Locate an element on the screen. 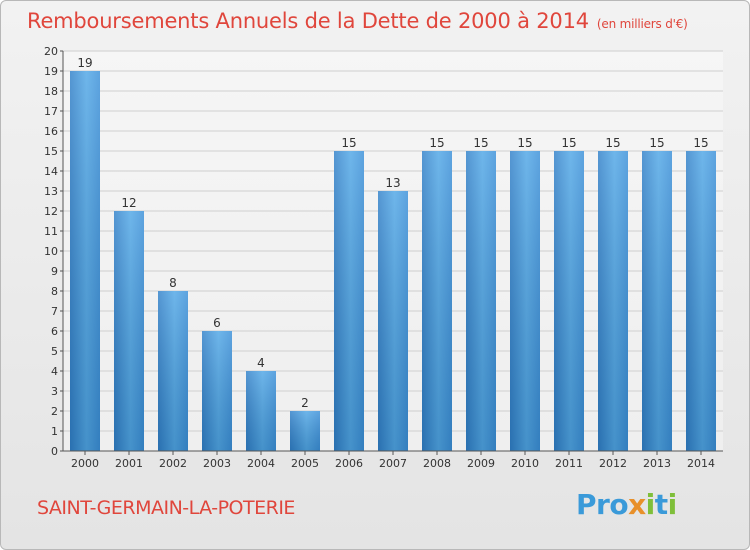  x-tick-label: 2011 is located at coordinates (569, 463).